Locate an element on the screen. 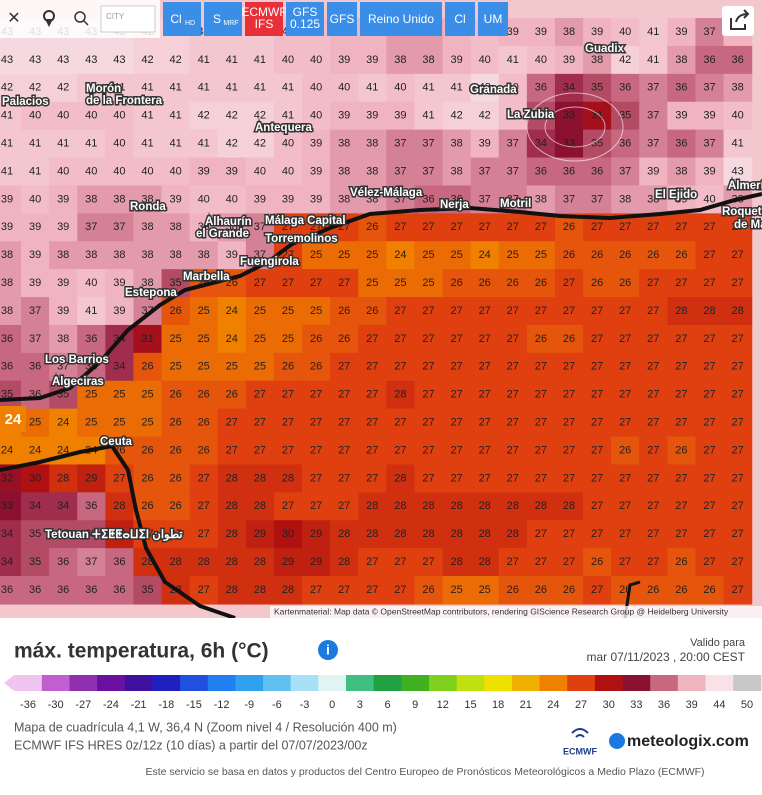  grid-value: 28 is located at coordinates (569, 506).